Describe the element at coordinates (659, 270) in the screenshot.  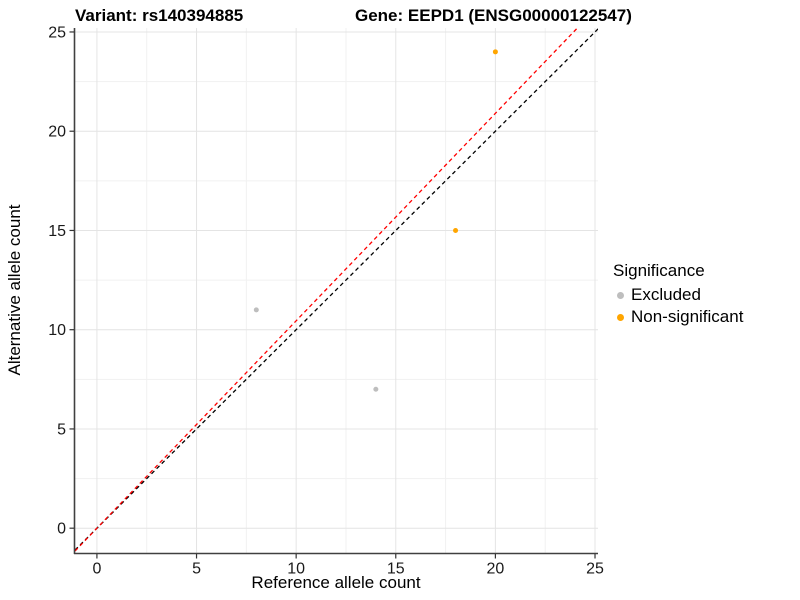
I see `legend-title: Significance` at that location.